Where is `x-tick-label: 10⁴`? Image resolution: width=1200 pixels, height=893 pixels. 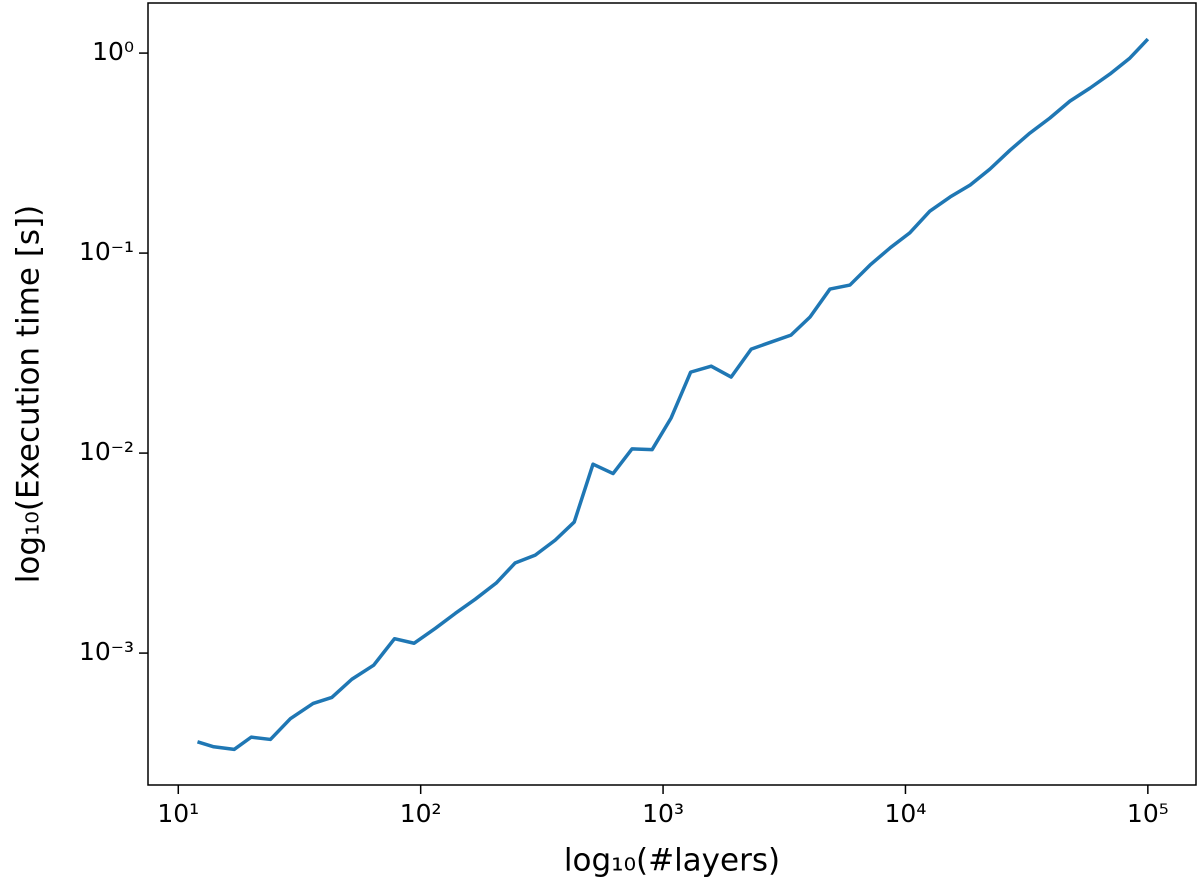 x-tick-label: 10⁴ is located at coordinates (906, 813).